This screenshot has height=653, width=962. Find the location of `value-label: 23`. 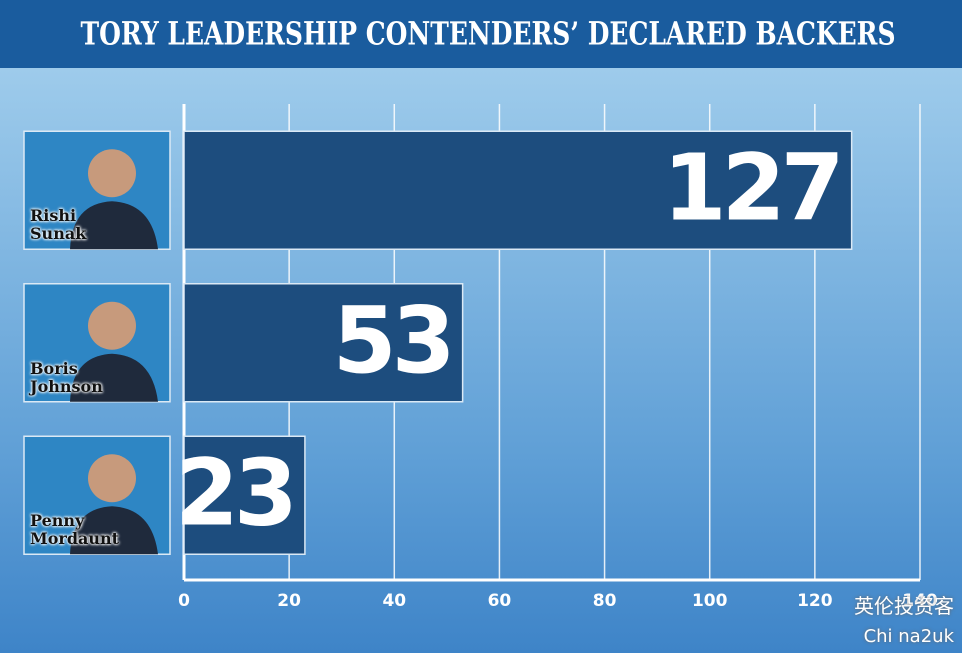

value-label: 23 is located at coordinates (234, 493).